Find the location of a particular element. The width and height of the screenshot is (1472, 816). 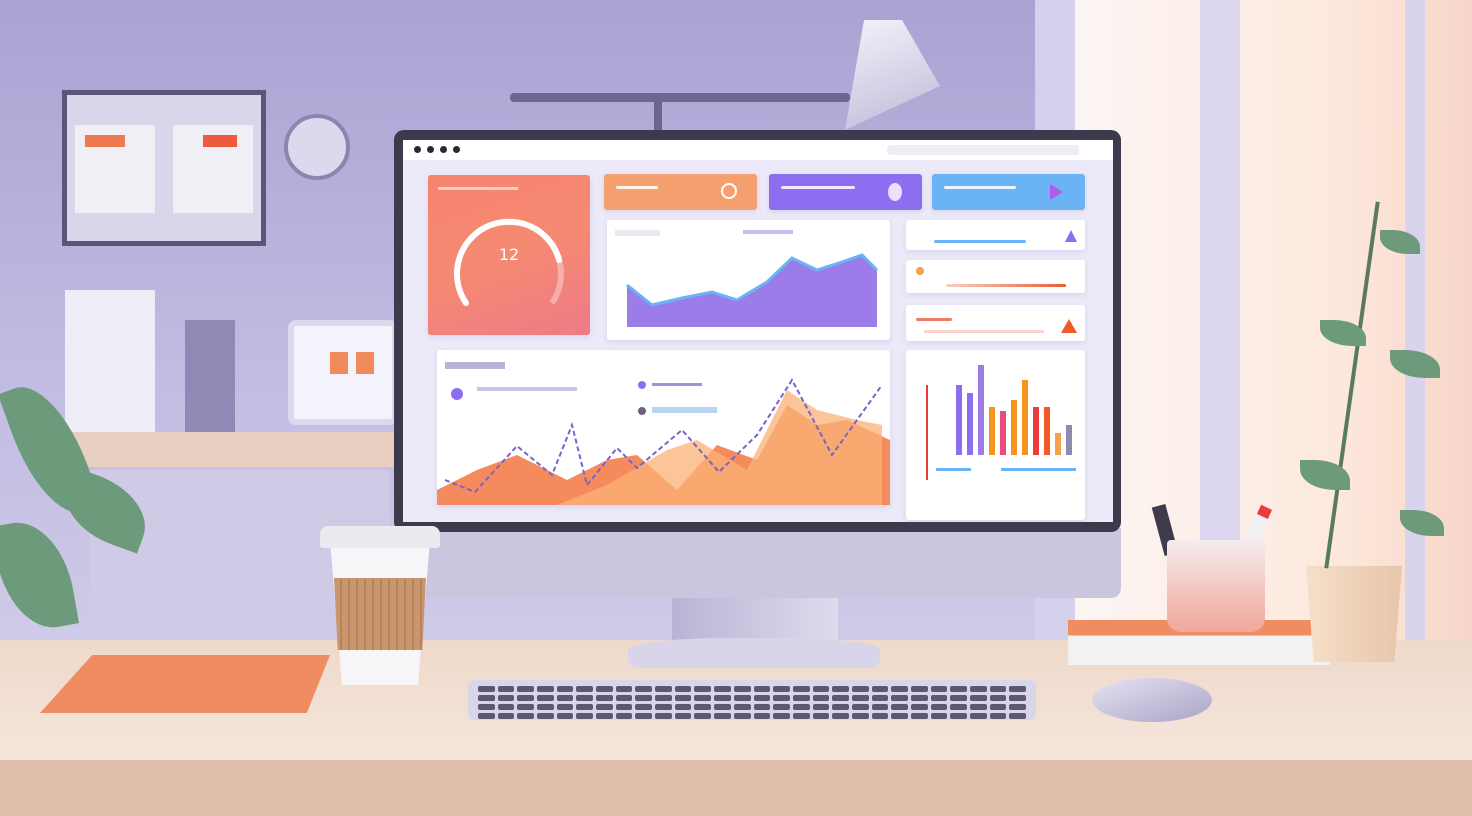

mouse is located at coordinates (1152, 700).